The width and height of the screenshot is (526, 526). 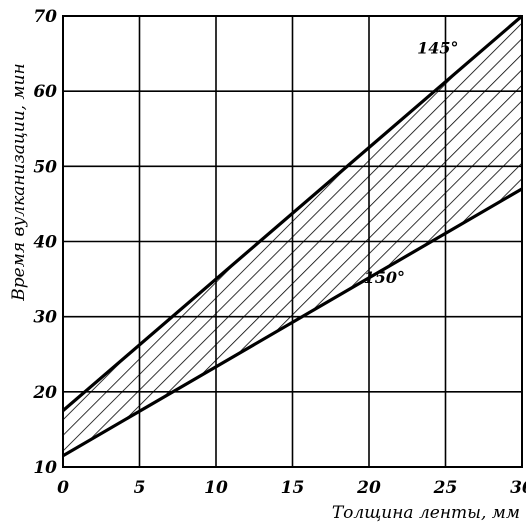 I want to click on y-tick-label: 50, so click(x=45, y=167).